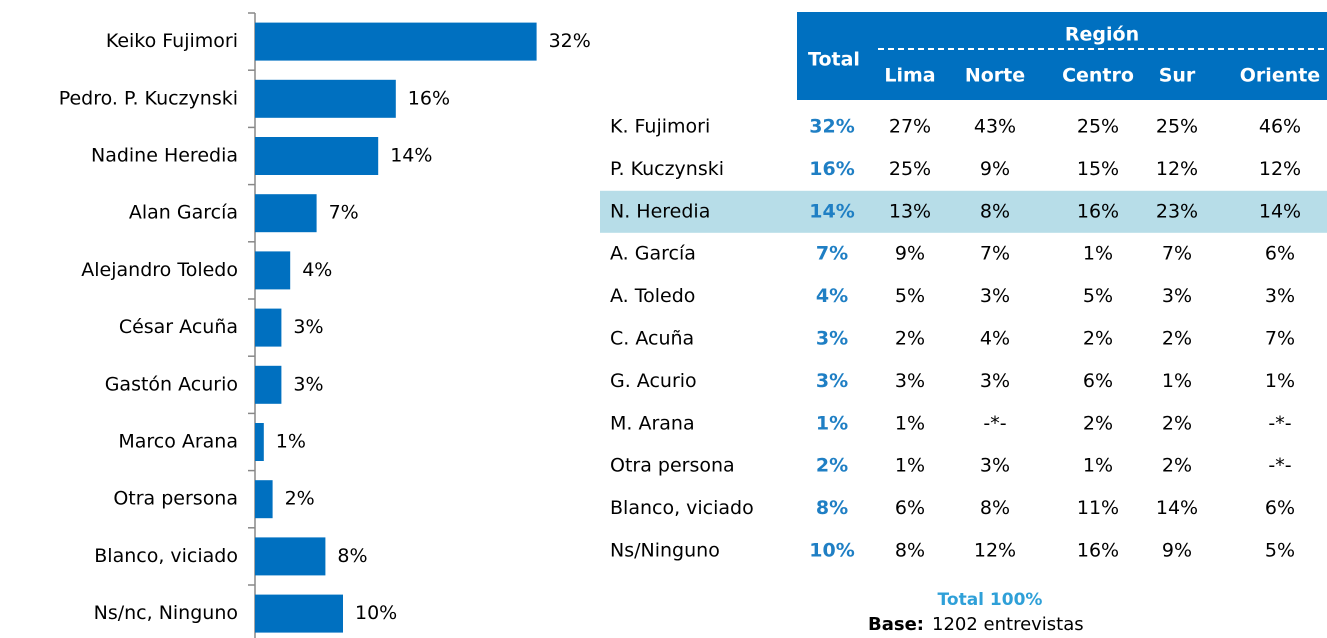  What do you see at coordinates (164, 156) in the screenshot?
I see `category-label: Nadine Heredia` at bounding box center [164, 156].